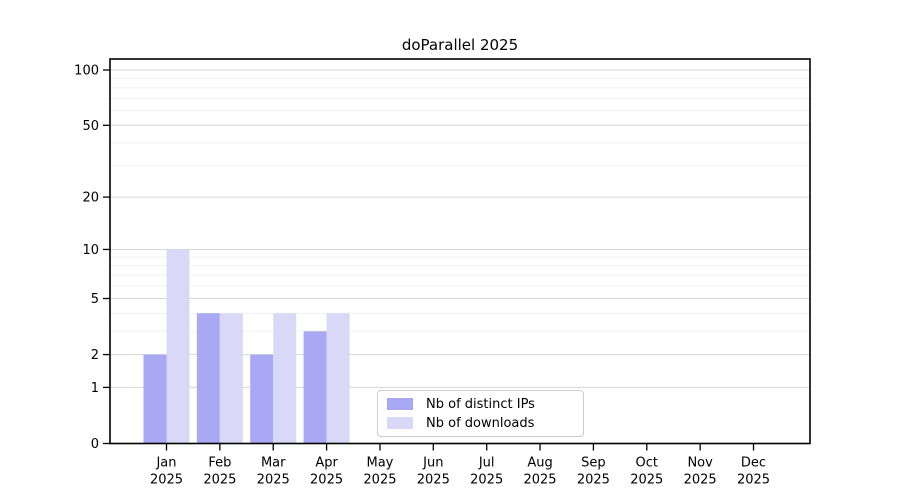  Describe the element at coordinates (647, 463) in the screenshot. I see `x-tick-label-month: Oct` at that location.